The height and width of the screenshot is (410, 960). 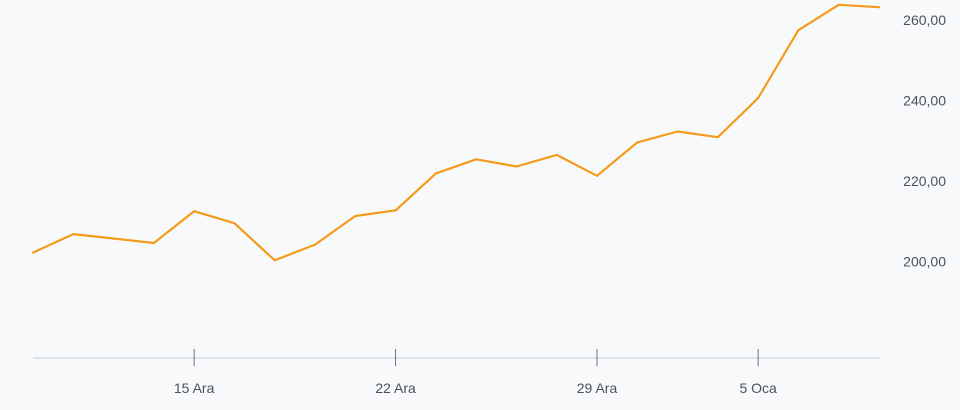 I want to click on x-tick-label: 22 Ara, so click(x=395, y=388).